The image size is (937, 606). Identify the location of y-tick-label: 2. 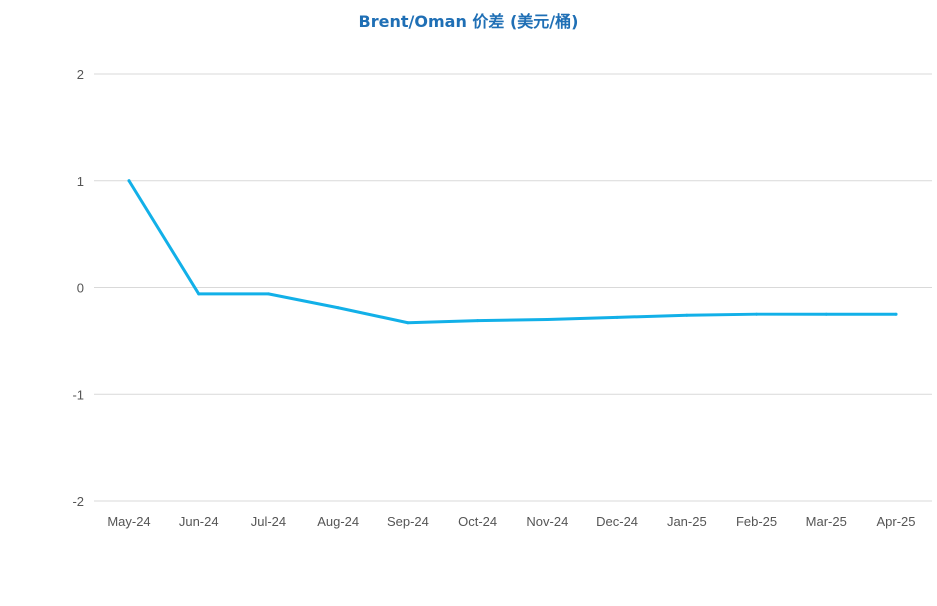
(80, 74).